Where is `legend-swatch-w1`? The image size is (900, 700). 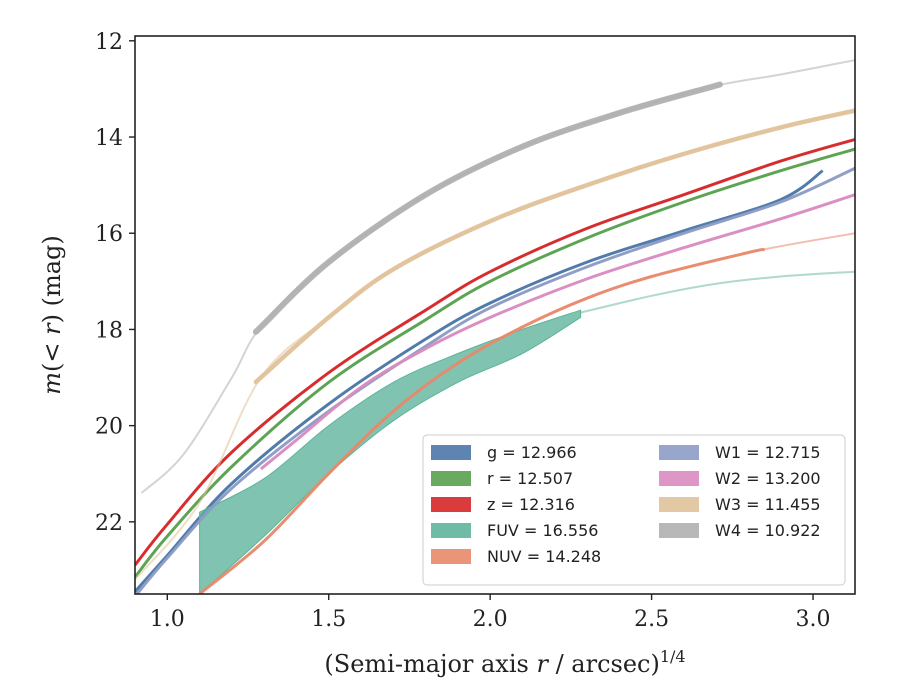
legend-swatch-w1 is located at coordinates (679, 452).